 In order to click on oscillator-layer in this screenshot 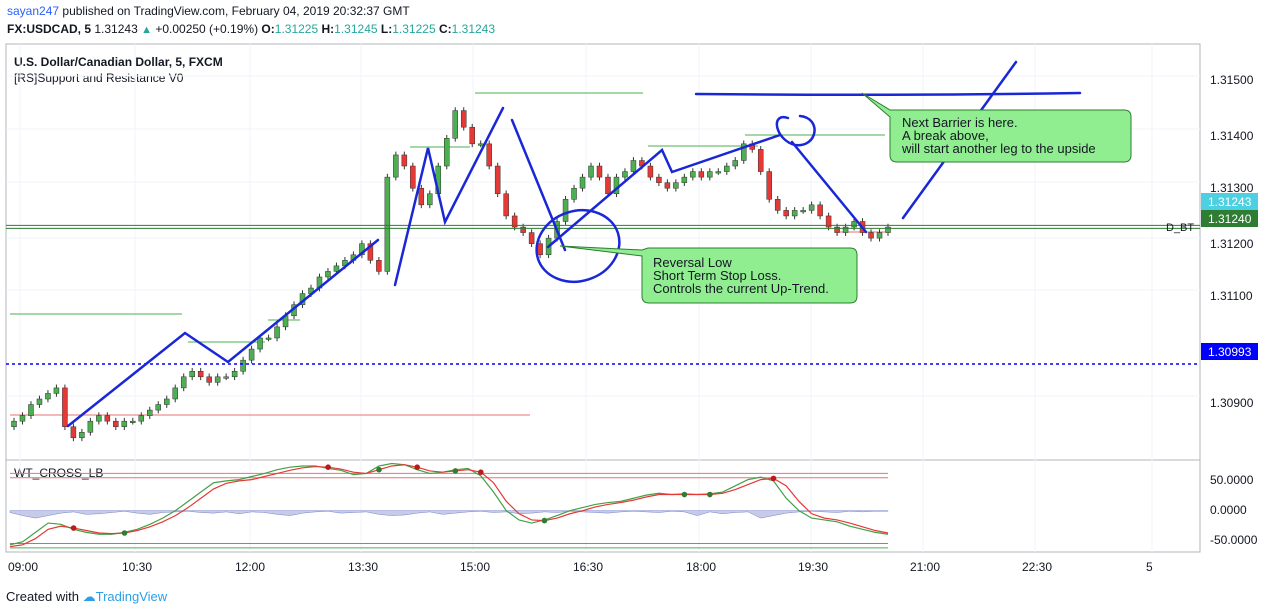, I will do `click(449, 505)`.